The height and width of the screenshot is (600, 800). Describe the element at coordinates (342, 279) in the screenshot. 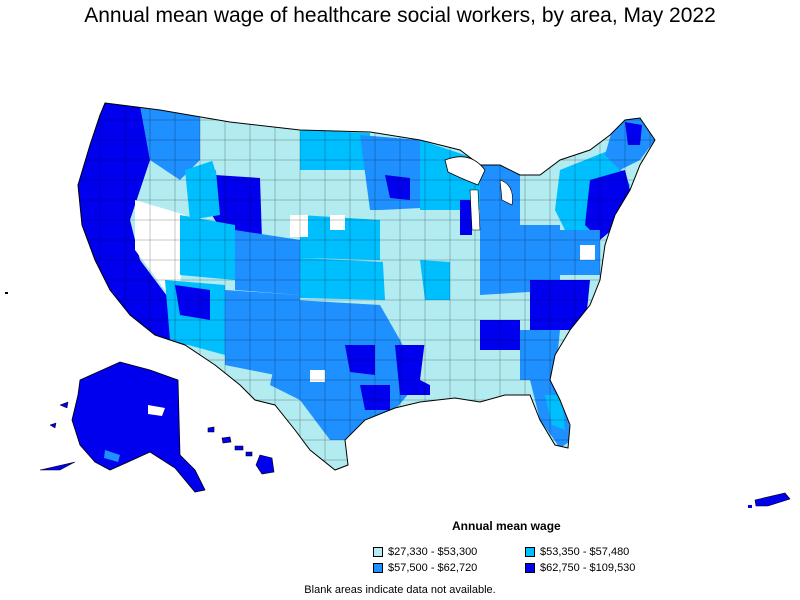

I see `region-kansas` at that location.